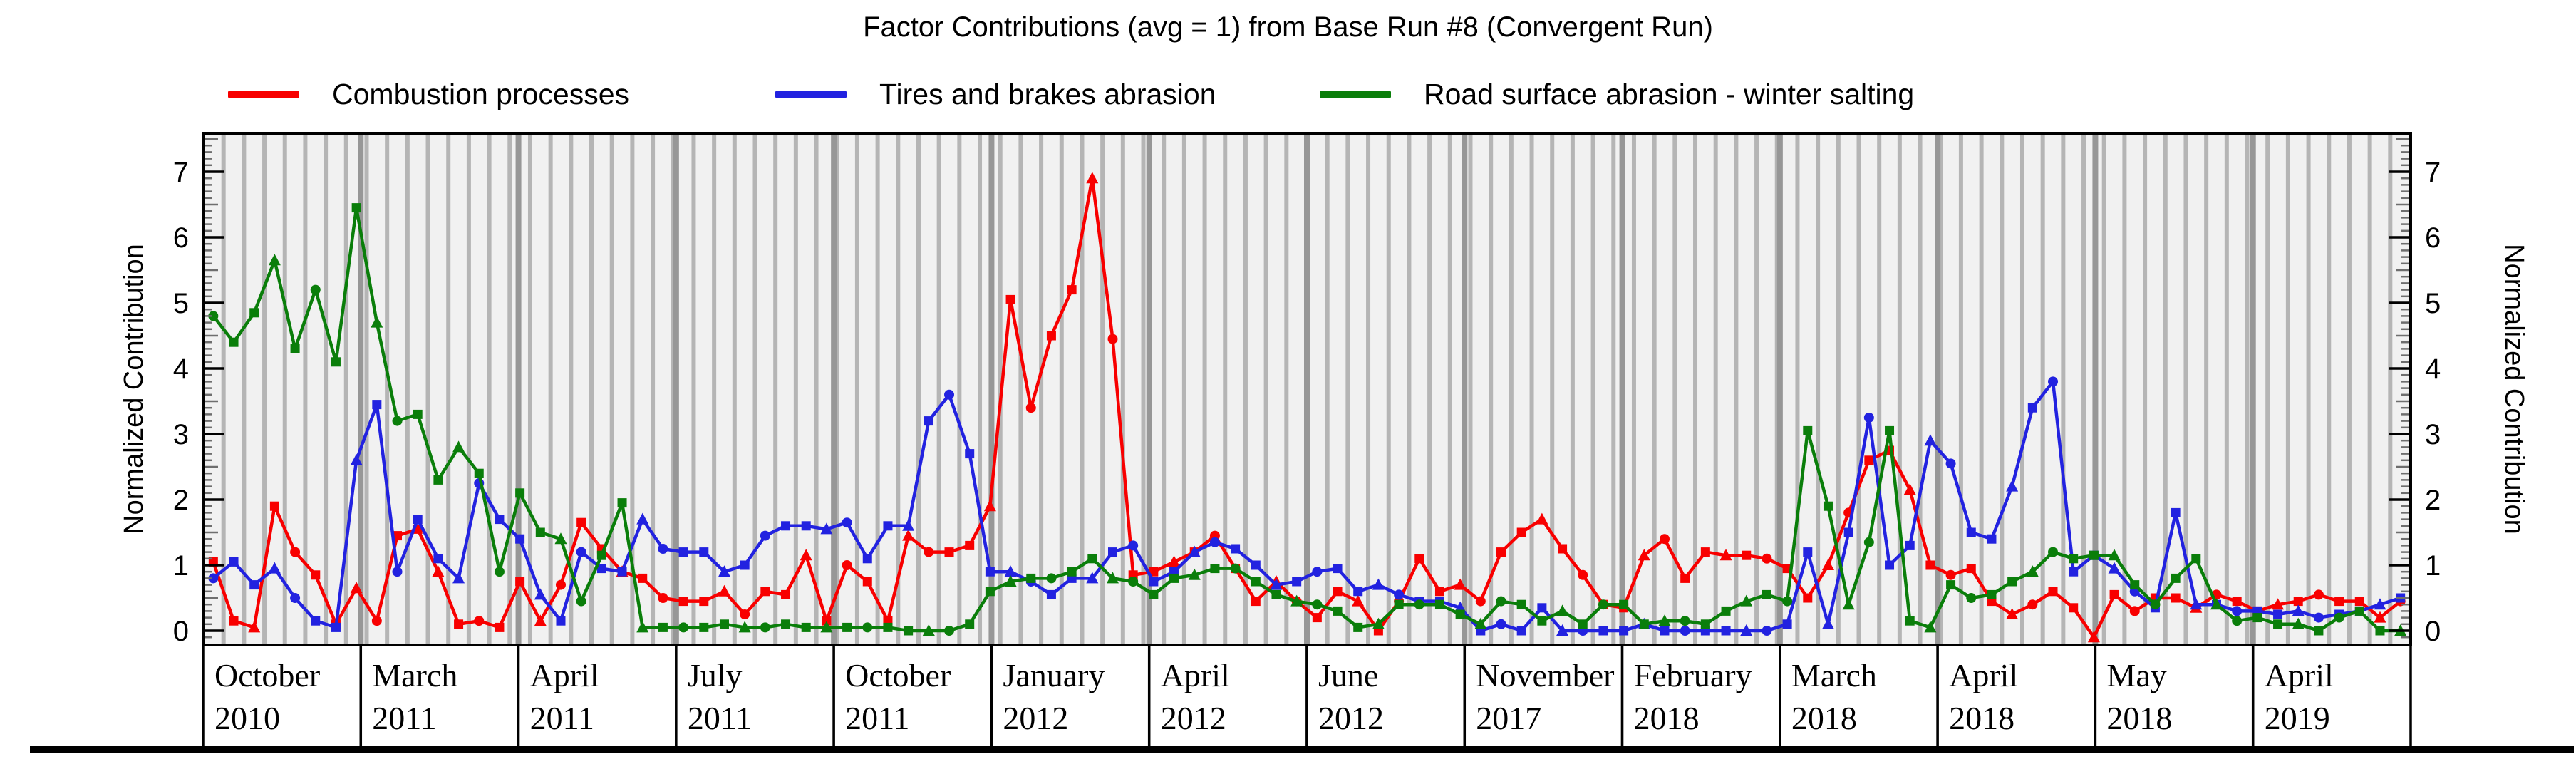  Describe the element at coordinates (181, 631) in the screenshot. I see `y-tick-label-left: 0` at that location.